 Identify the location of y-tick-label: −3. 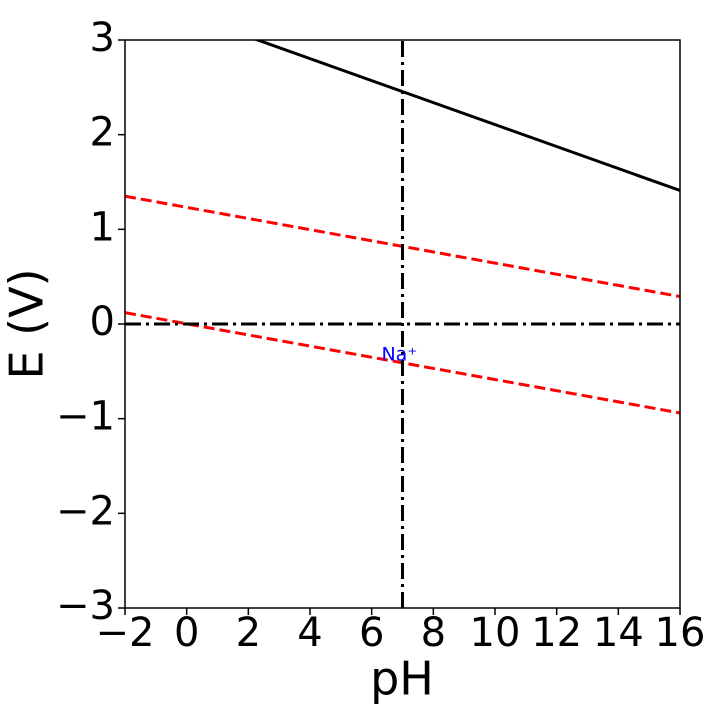
(85, 606).